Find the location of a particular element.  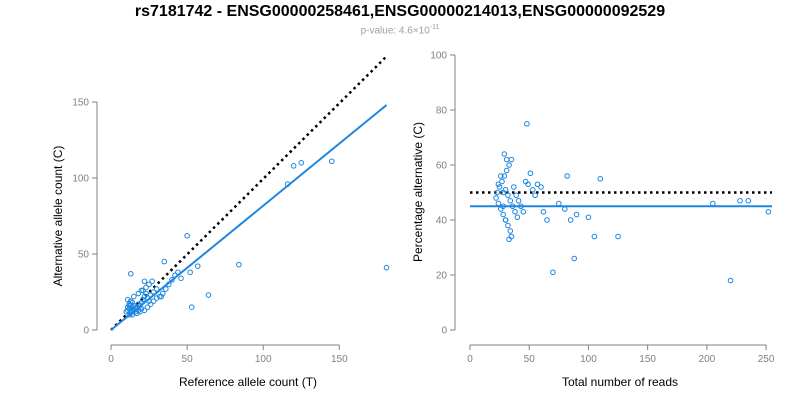

left-y-tick-label: 100 is located at coordinates (80, 179).